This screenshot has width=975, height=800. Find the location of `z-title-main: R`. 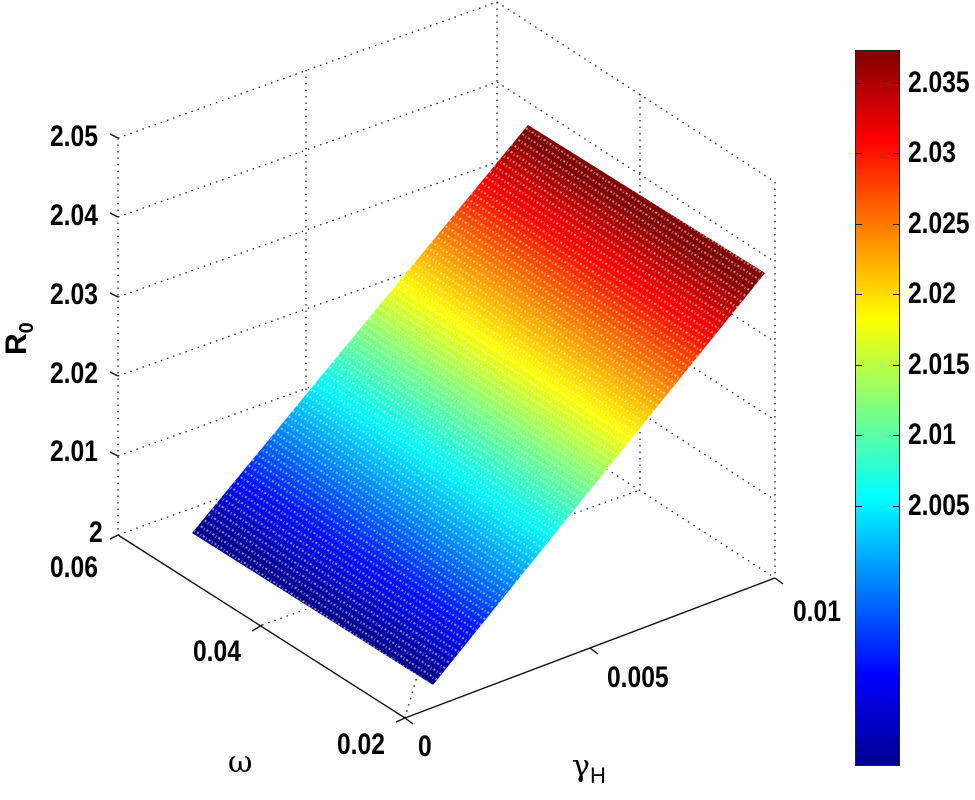

z-title-main: R is located at coordinates (16, 344).